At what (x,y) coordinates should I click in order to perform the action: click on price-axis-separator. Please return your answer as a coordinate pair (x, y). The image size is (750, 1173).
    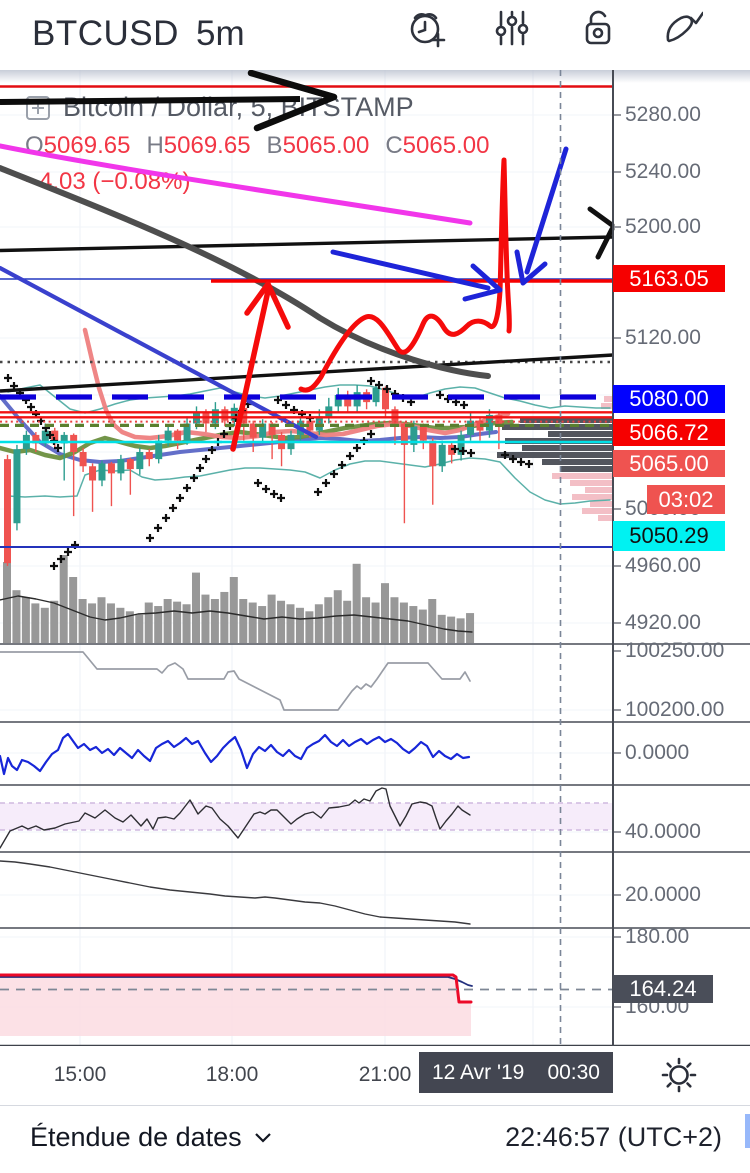
    Looking at the image, I should click on (613, 587).